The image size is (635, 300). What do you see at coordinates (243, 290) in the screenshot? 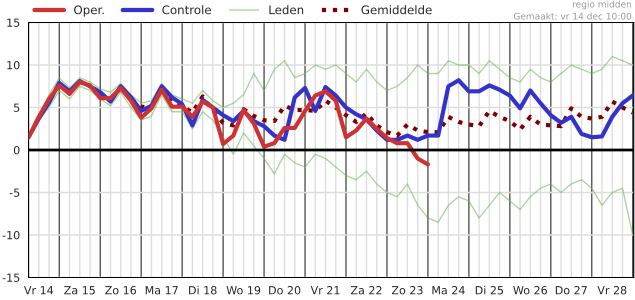
I see `x-tick-label: Wo 19` at bounding box center [243, 290].